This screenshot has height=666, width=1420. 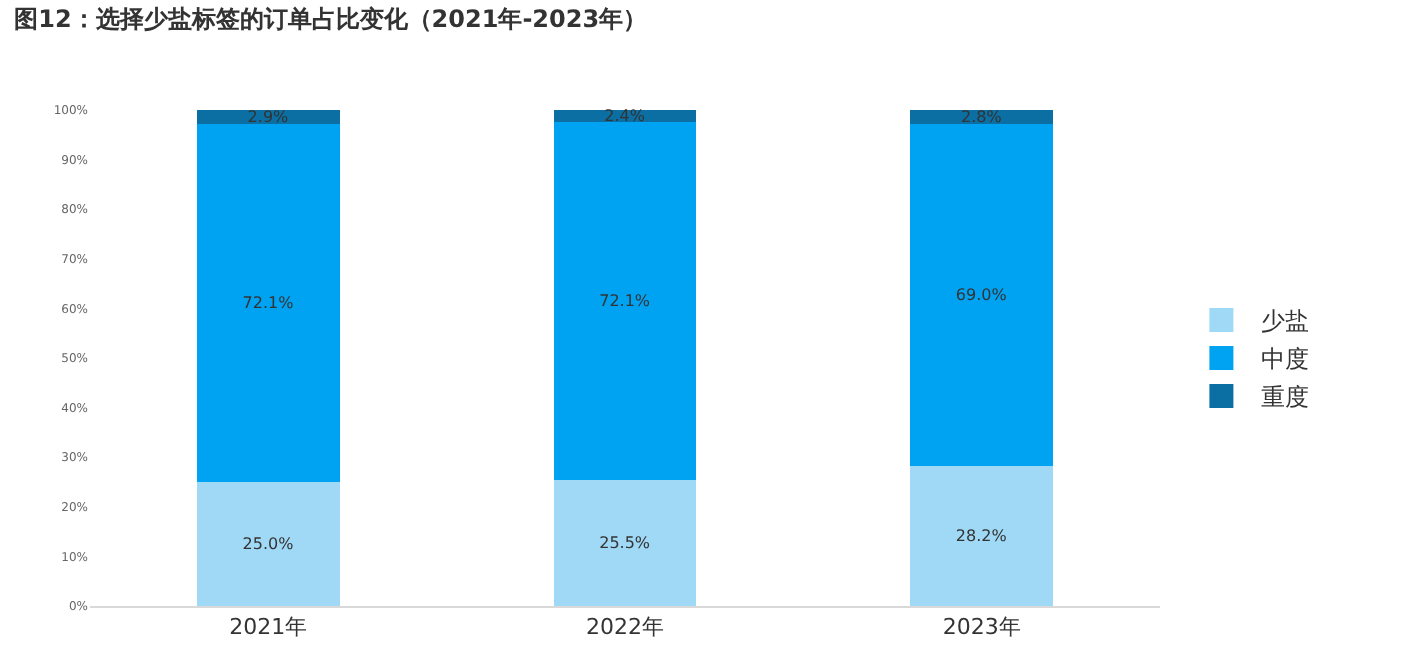 What do you see at coordinates (268, 627) in the screenshot?
I see `x-tick-label: 2021年` at bounding box center [268, 627].